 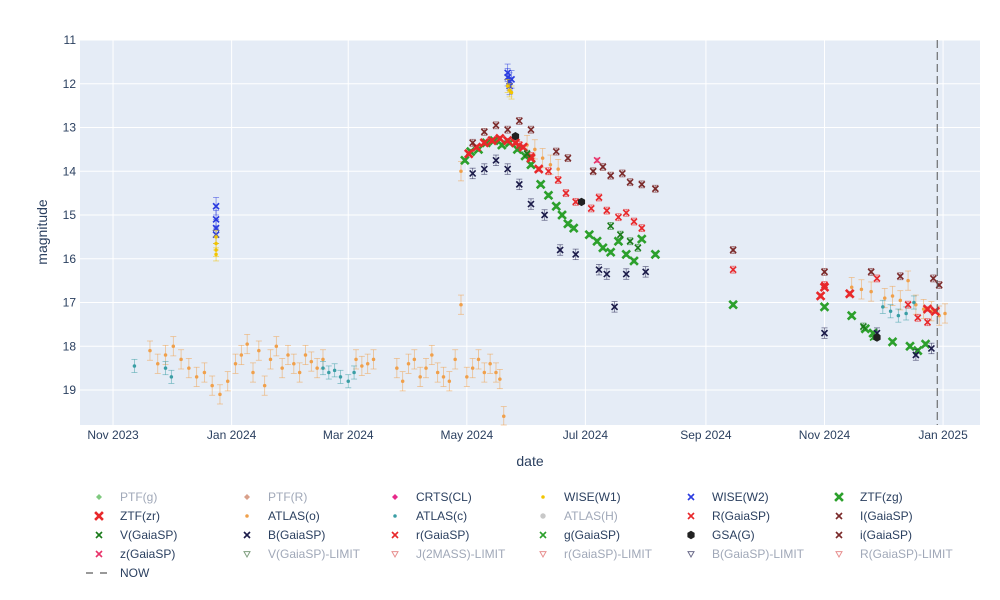 What do you see at coordinates (581, 497) in the screenshot?
I see `legend-item: WISE(W1)` at bounding box center [581, 497].